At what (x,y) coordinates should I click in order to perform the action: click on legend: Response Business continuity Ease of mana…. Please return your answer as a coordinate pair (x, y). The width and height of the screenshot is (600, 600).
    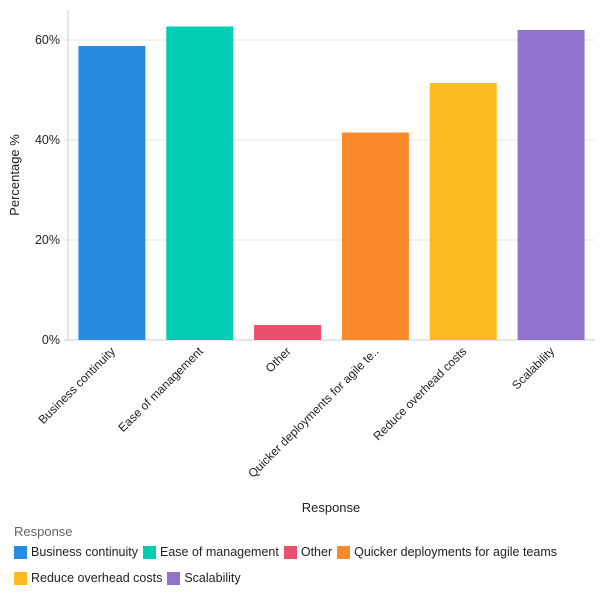
    Looking at the image, I should click on (304, 554).